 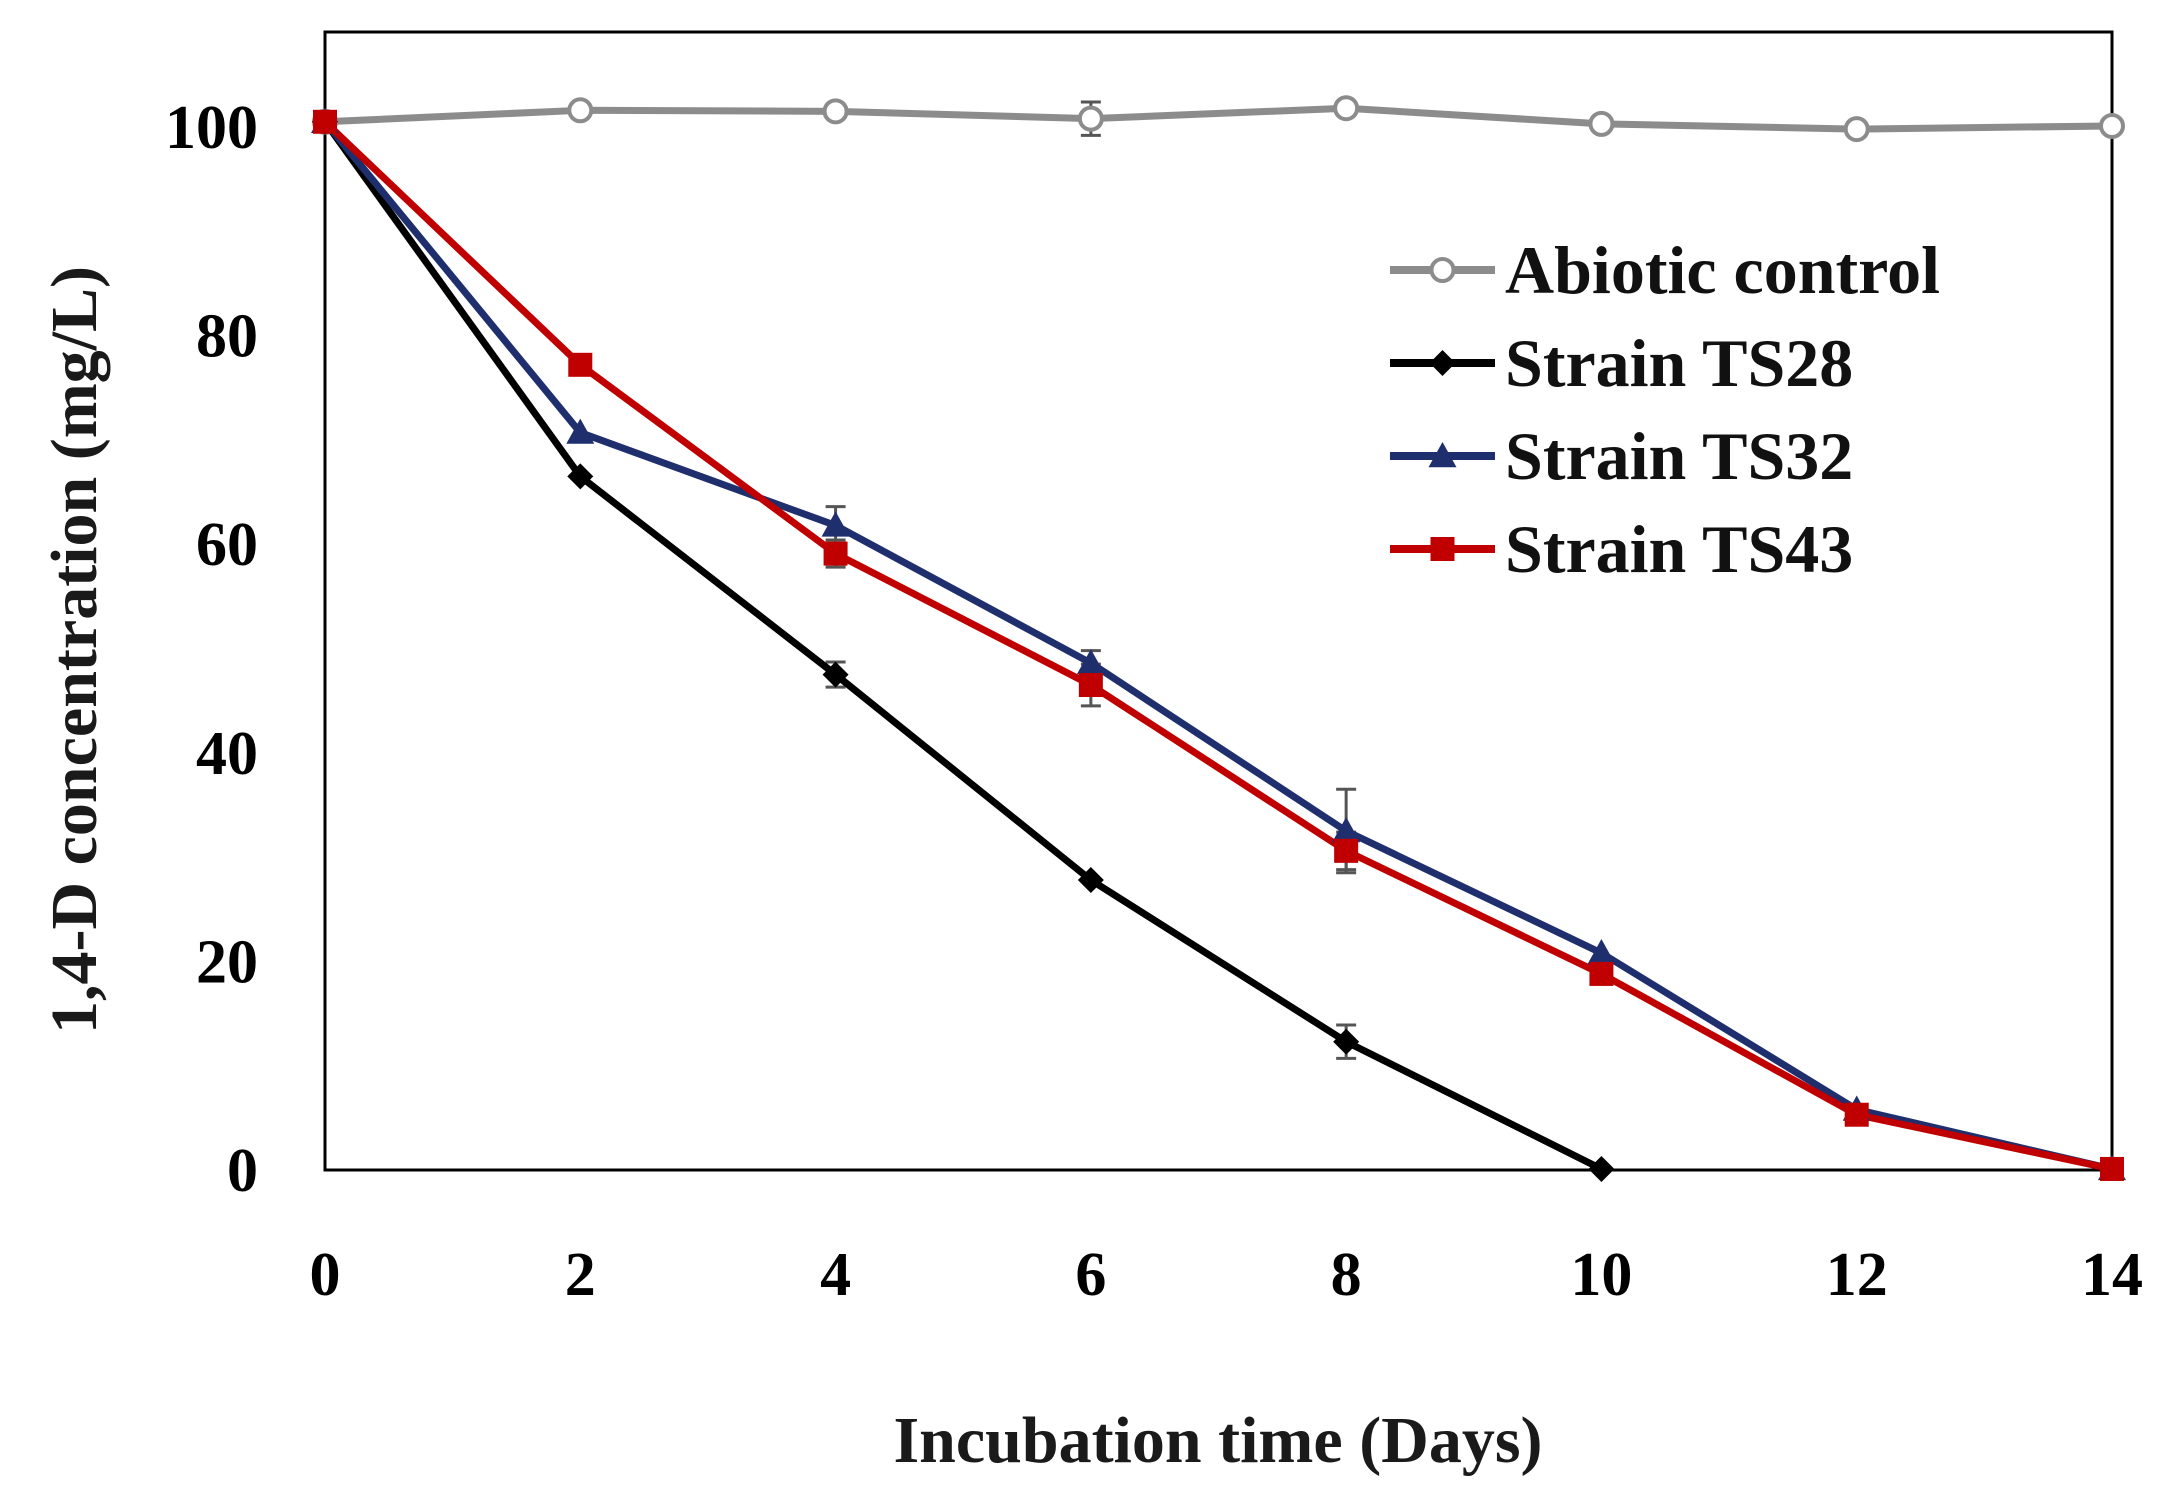 I want to click on legend-label-abiotic-control: Abiotic control, so click(x=1722, y=270).